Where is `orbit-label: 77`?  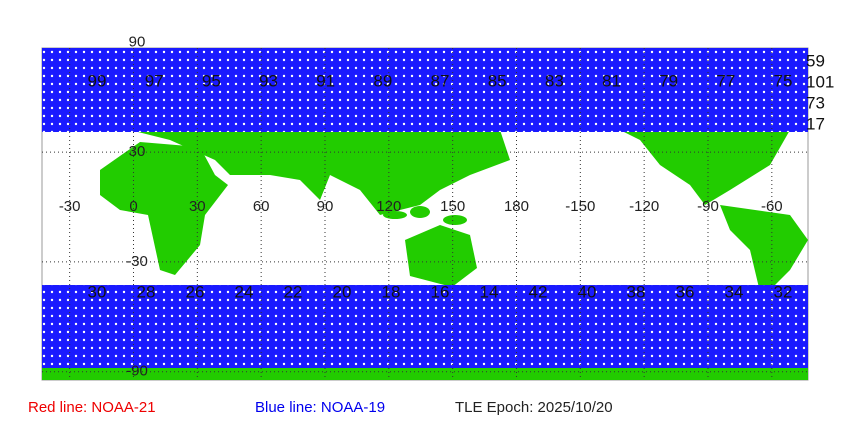 orbit-label: 77 is located at coordinates (725, 80).